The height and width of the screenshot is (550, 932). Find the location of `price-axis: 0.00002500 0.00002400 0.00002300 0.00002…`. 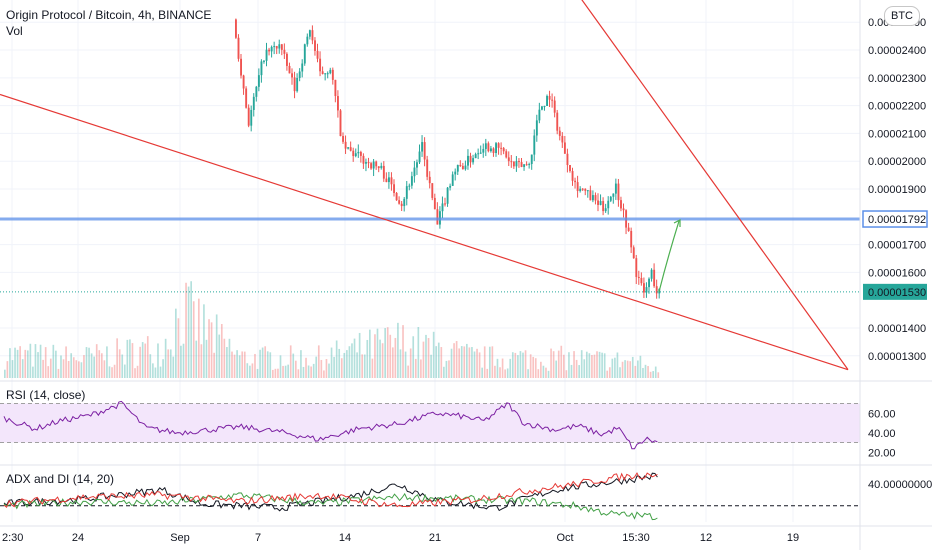

price-axis: 0.00002500 0.00002400 0.00002300 0.00002… is located at coordinates (895, 190).